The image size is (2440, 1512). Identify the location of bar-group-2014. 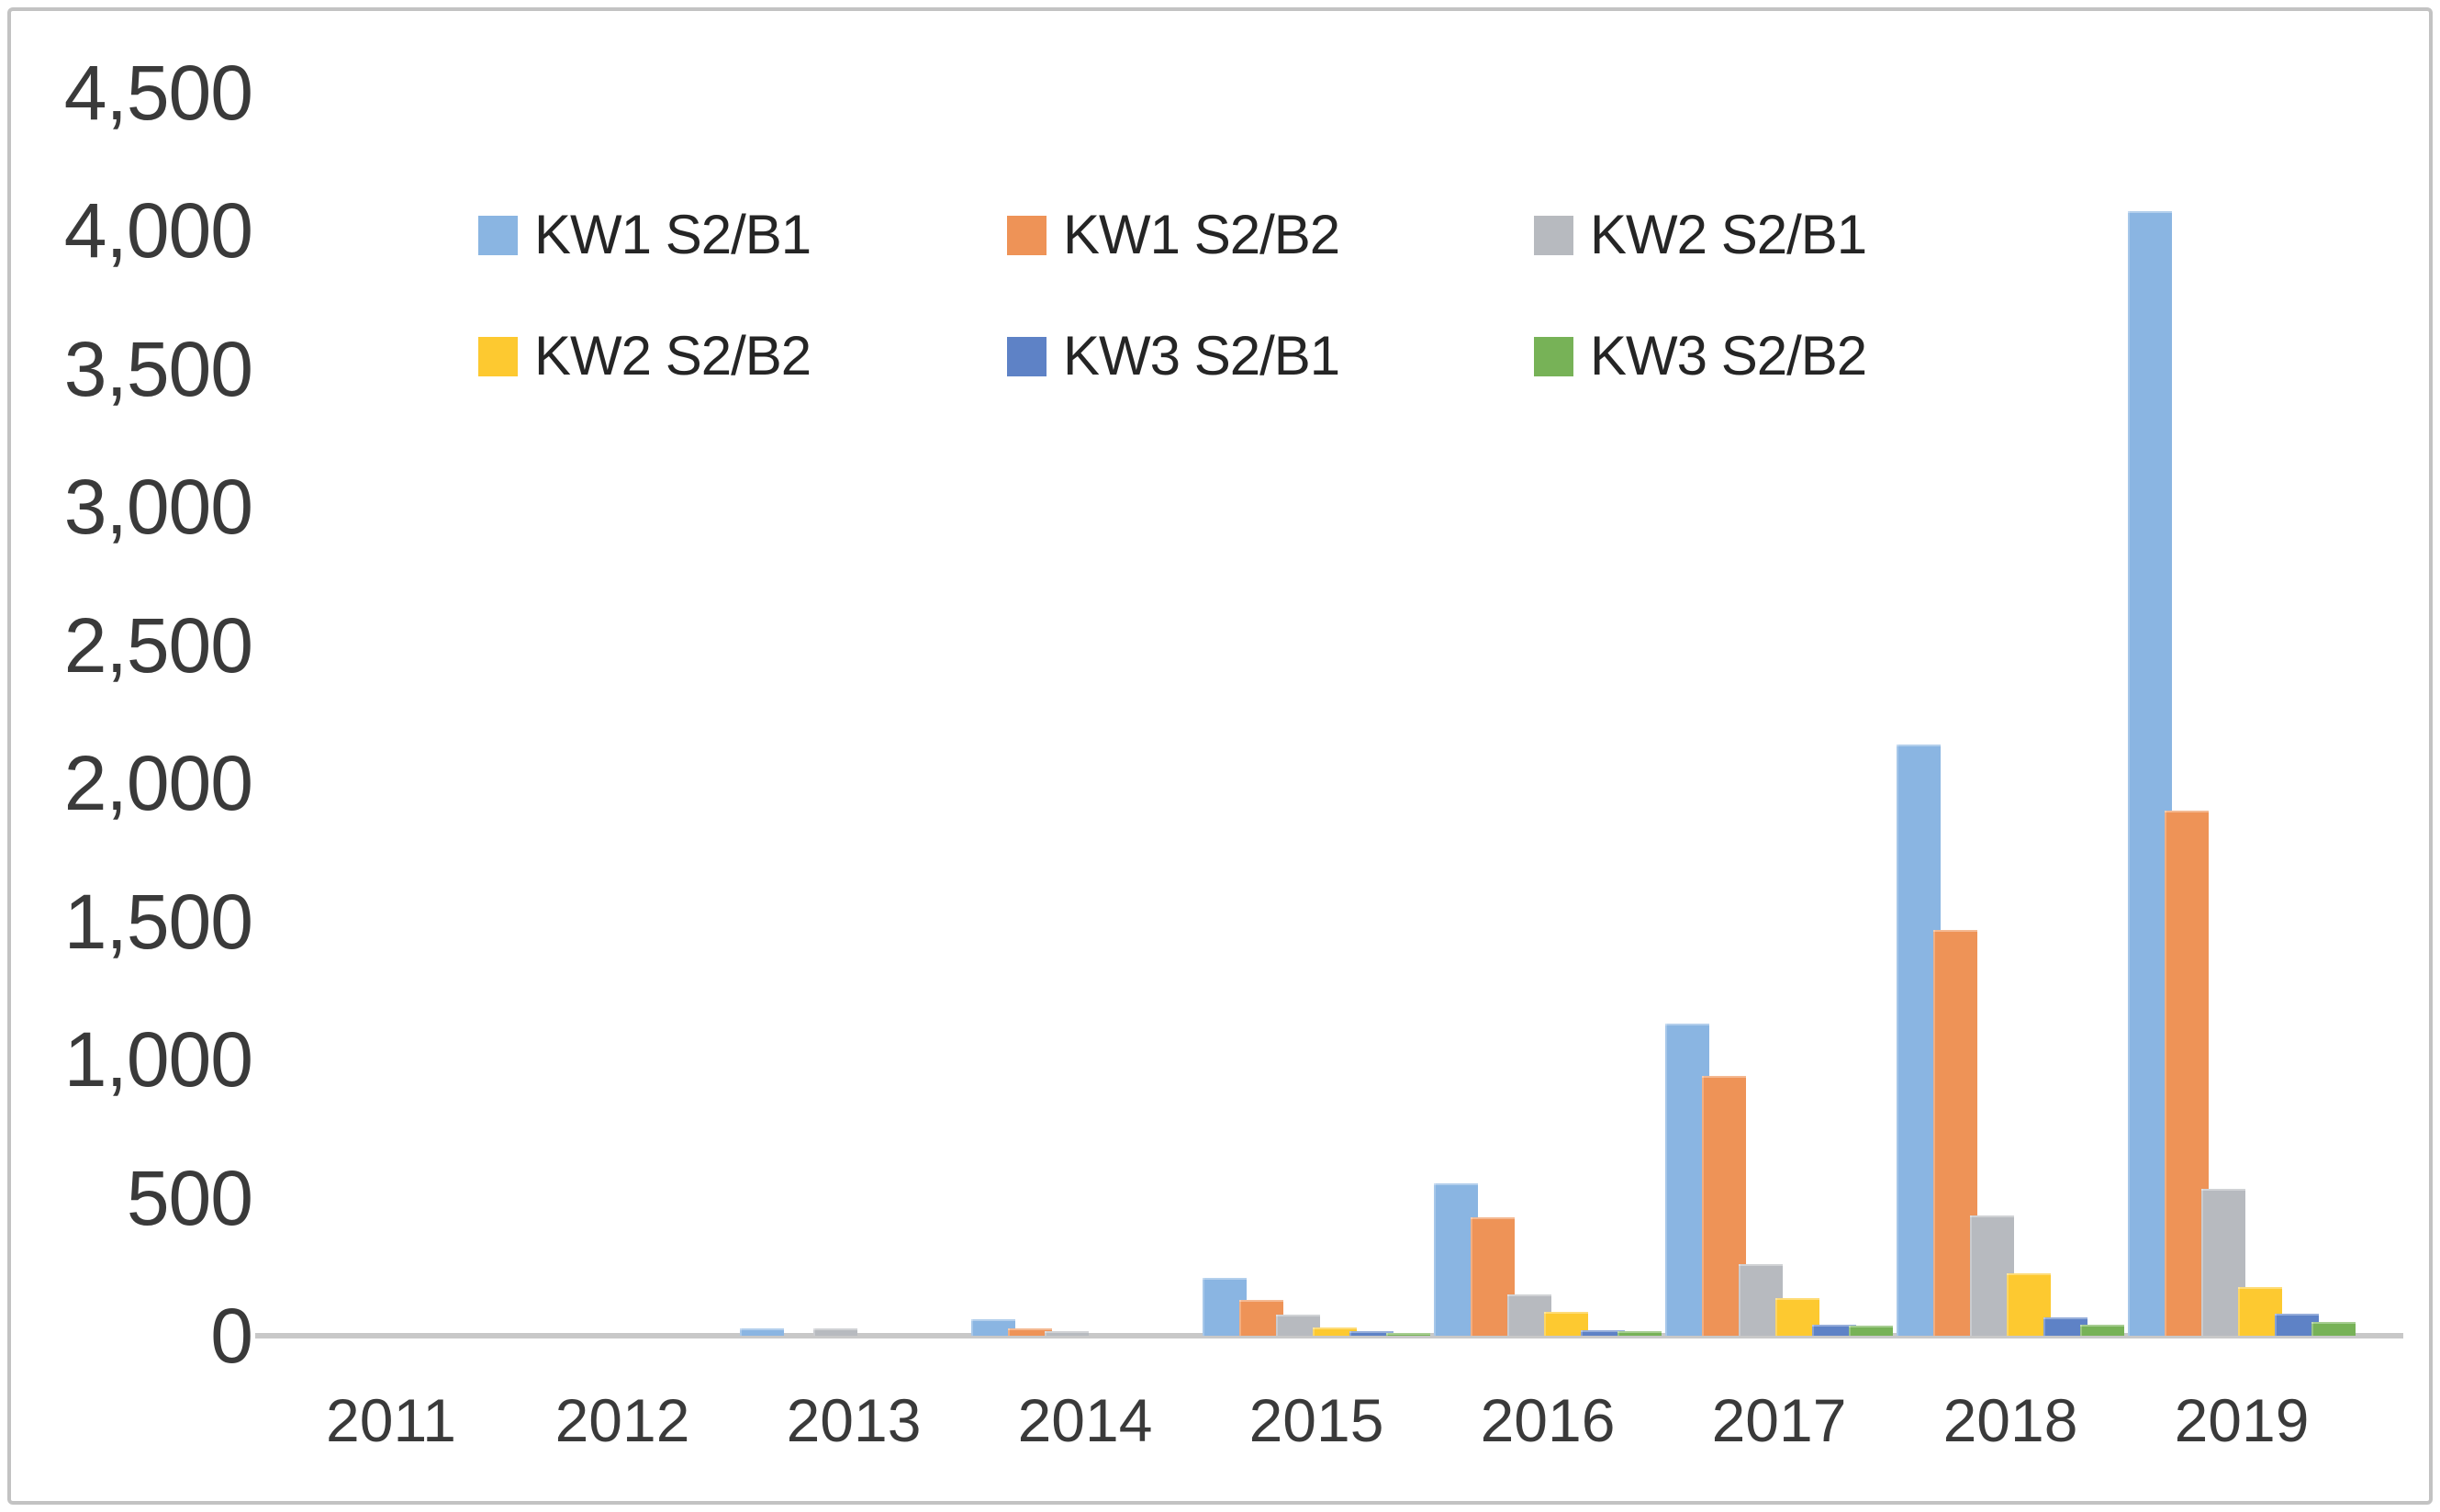
(1085, 711).